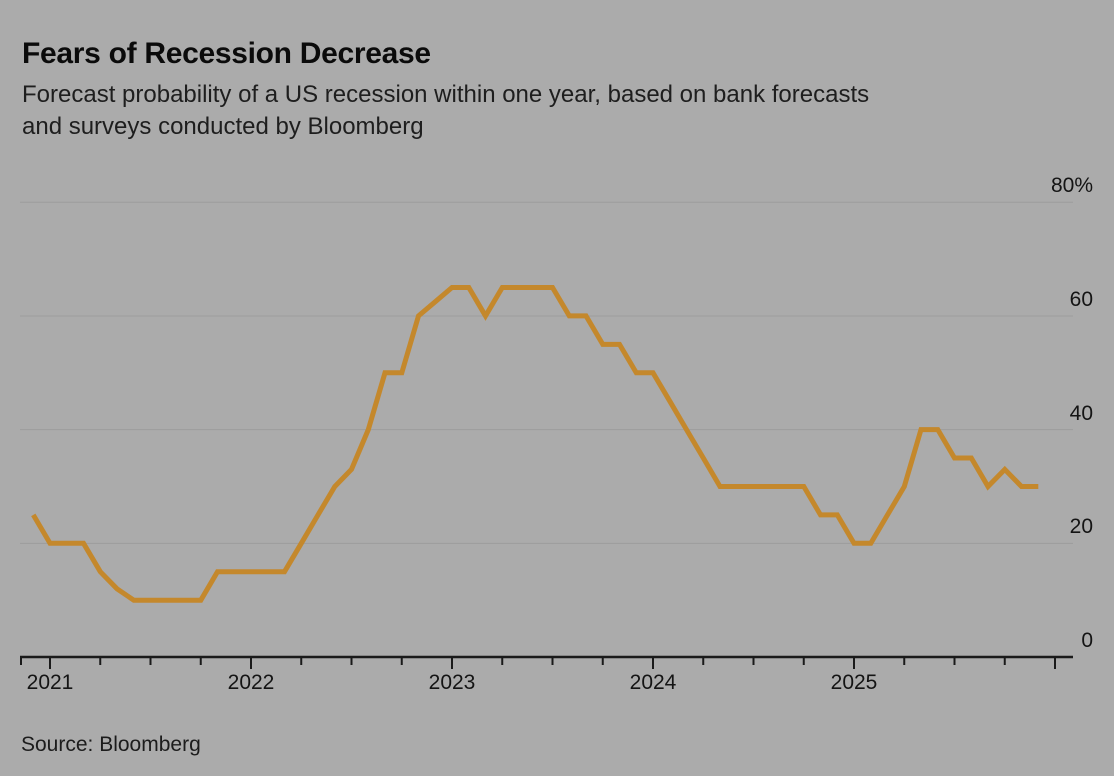  What do you see at coordinates (50, 682) in the screenshot?
I see `x-axis-label: 2021` at bounding box center [50, 682].